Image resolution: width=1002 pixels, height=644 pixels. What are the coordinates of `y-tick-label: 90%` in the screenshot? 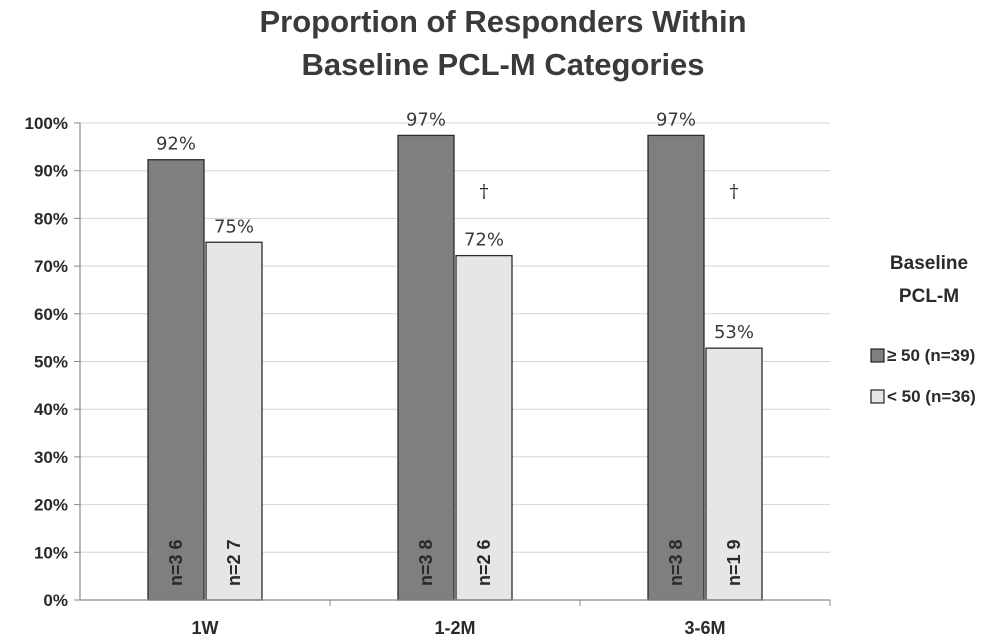 It's located at (51, 171).